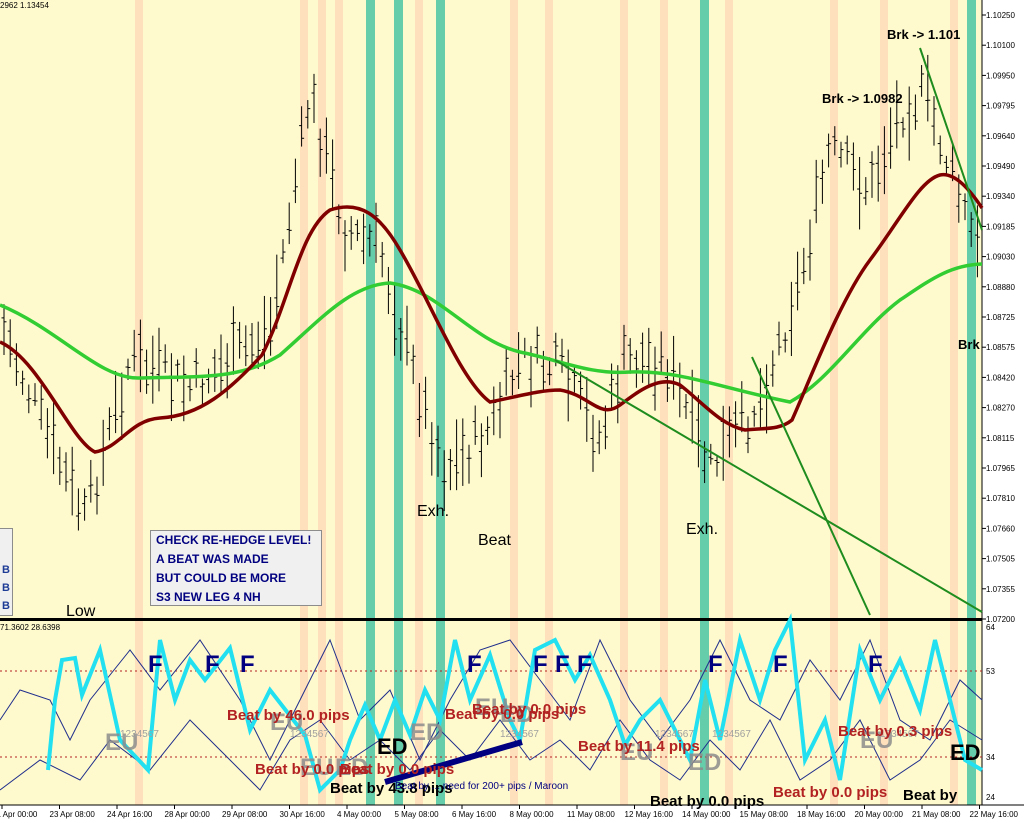  Describe the element at coordinates (391, 788) in the screenshot. I see `beat-result-label: Beat by 43.8 pips` at that location.